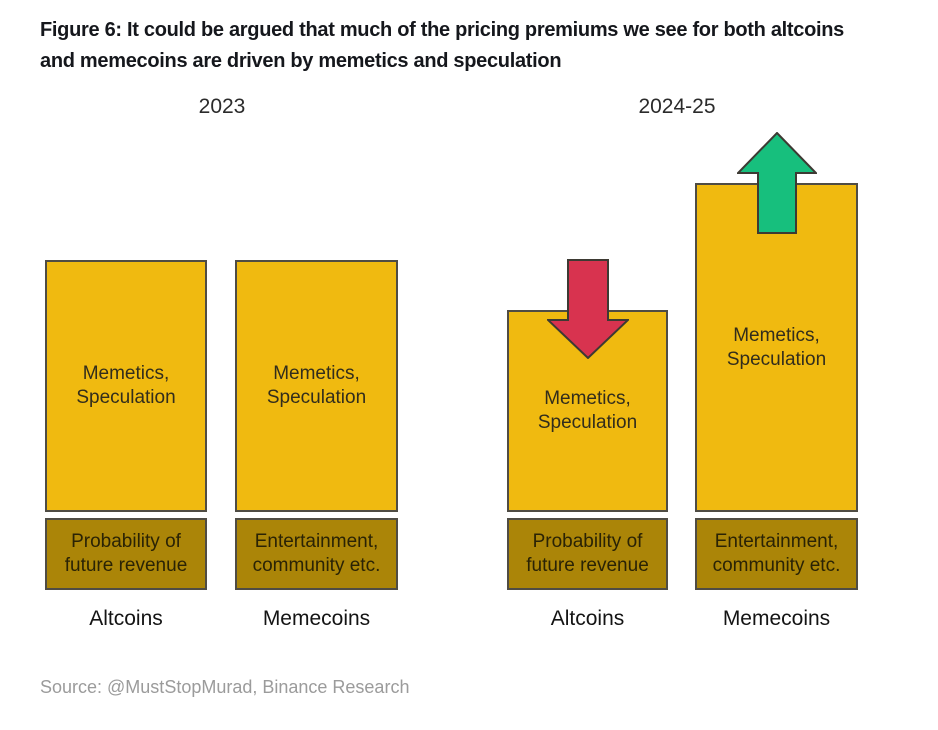 The height and width of the screenshot is (730, 938). What do you see at coordinates (777, 185) in the screenshot?
I see `increase-arrow-icon` at bounding box center [777, 185].